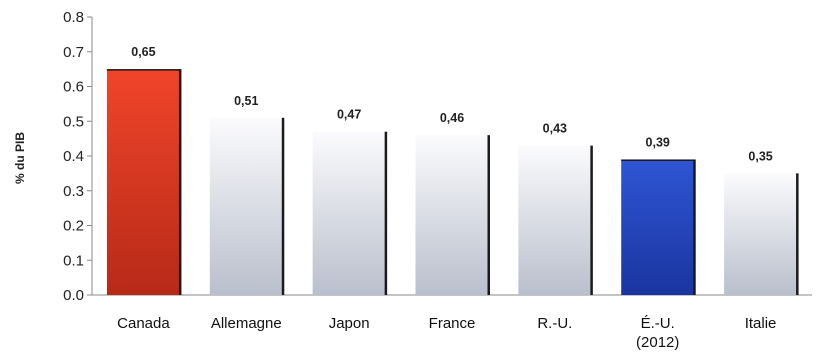  I want to click on y-tick-label: 0.3, so click(73, 191).